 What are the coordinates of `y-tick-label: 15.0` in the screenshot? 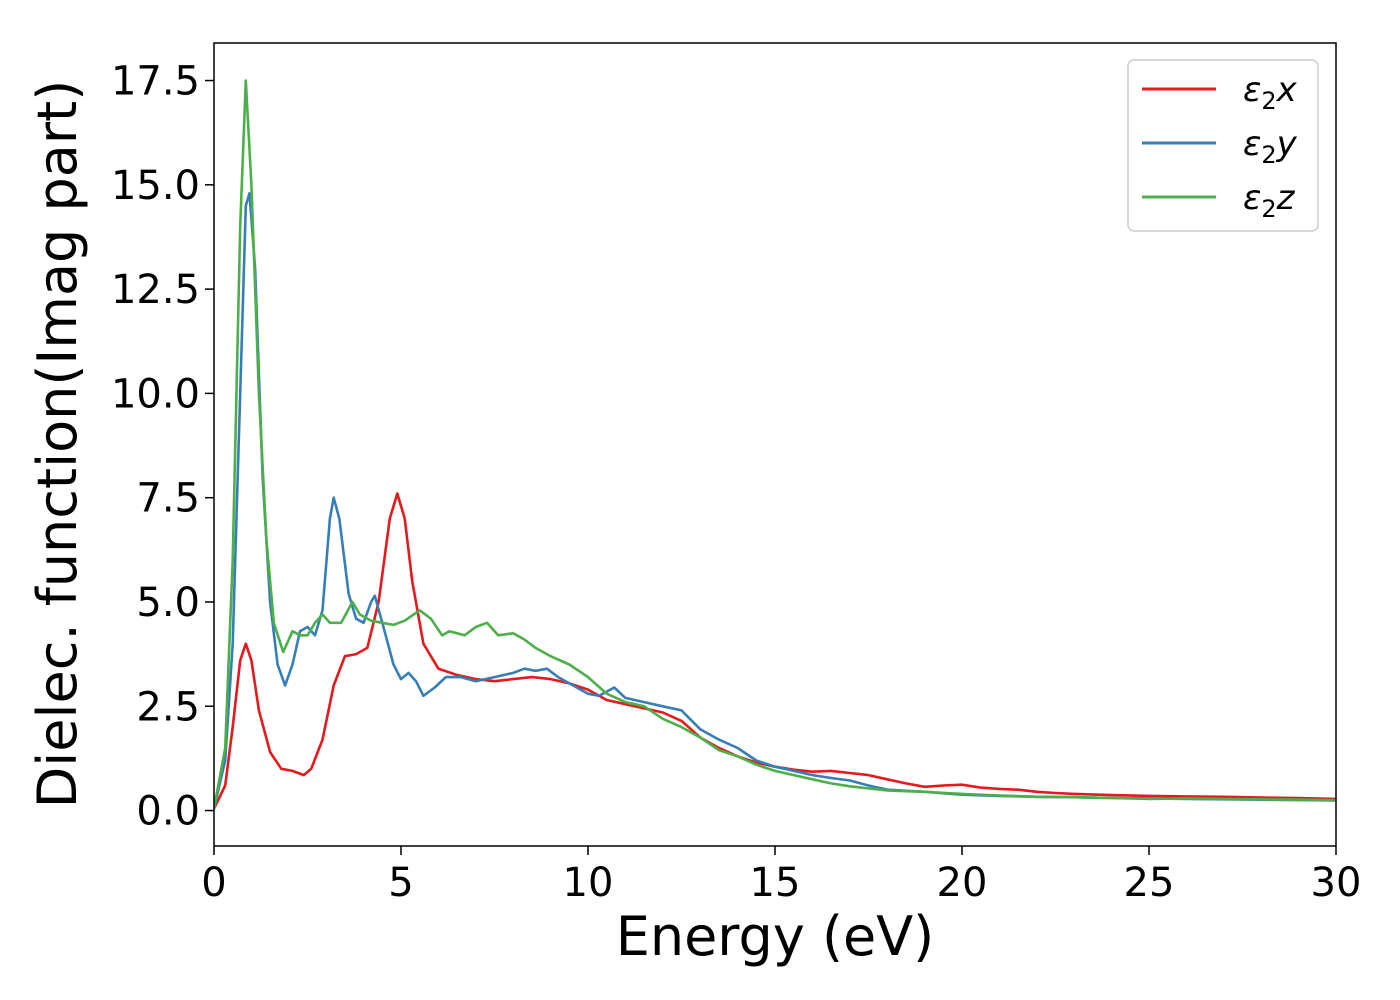 It's located at (155, 186).